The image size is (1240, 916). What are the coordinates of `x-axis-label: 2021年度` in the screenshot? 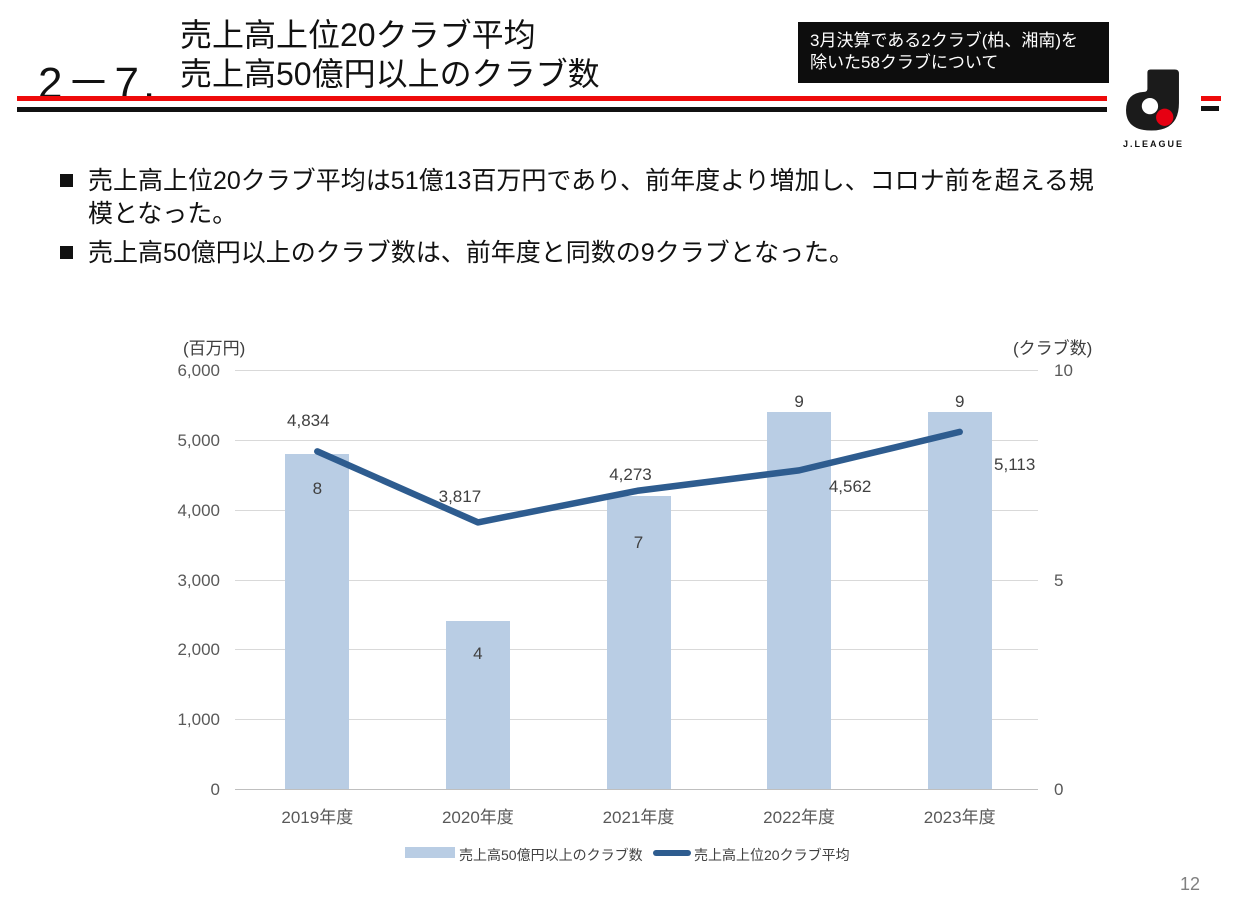 It's located at (638, 817).